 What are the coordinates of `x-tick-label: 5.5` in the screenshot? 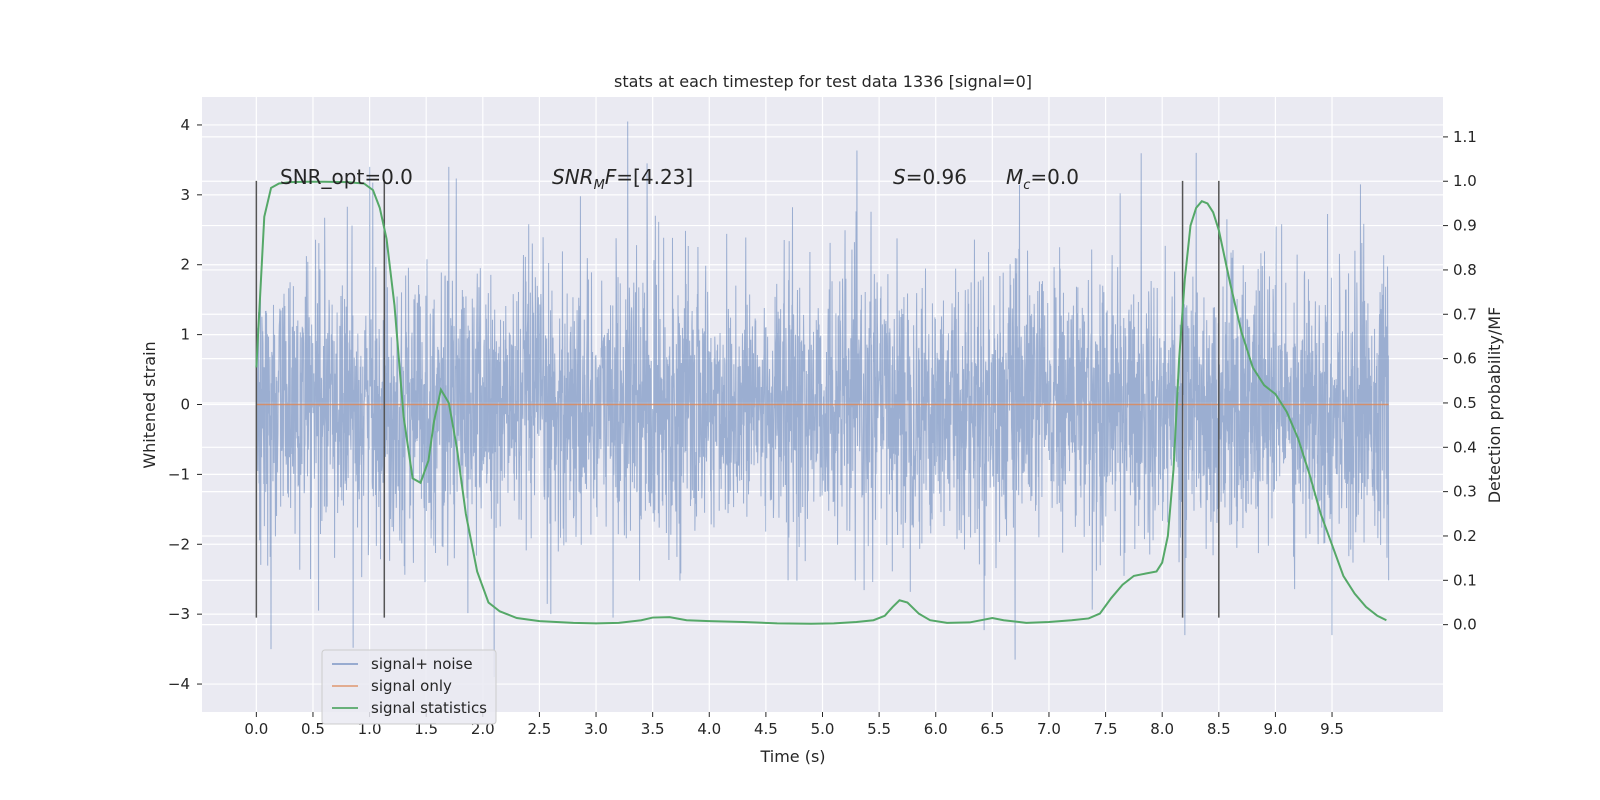 It's located at (879, 729).